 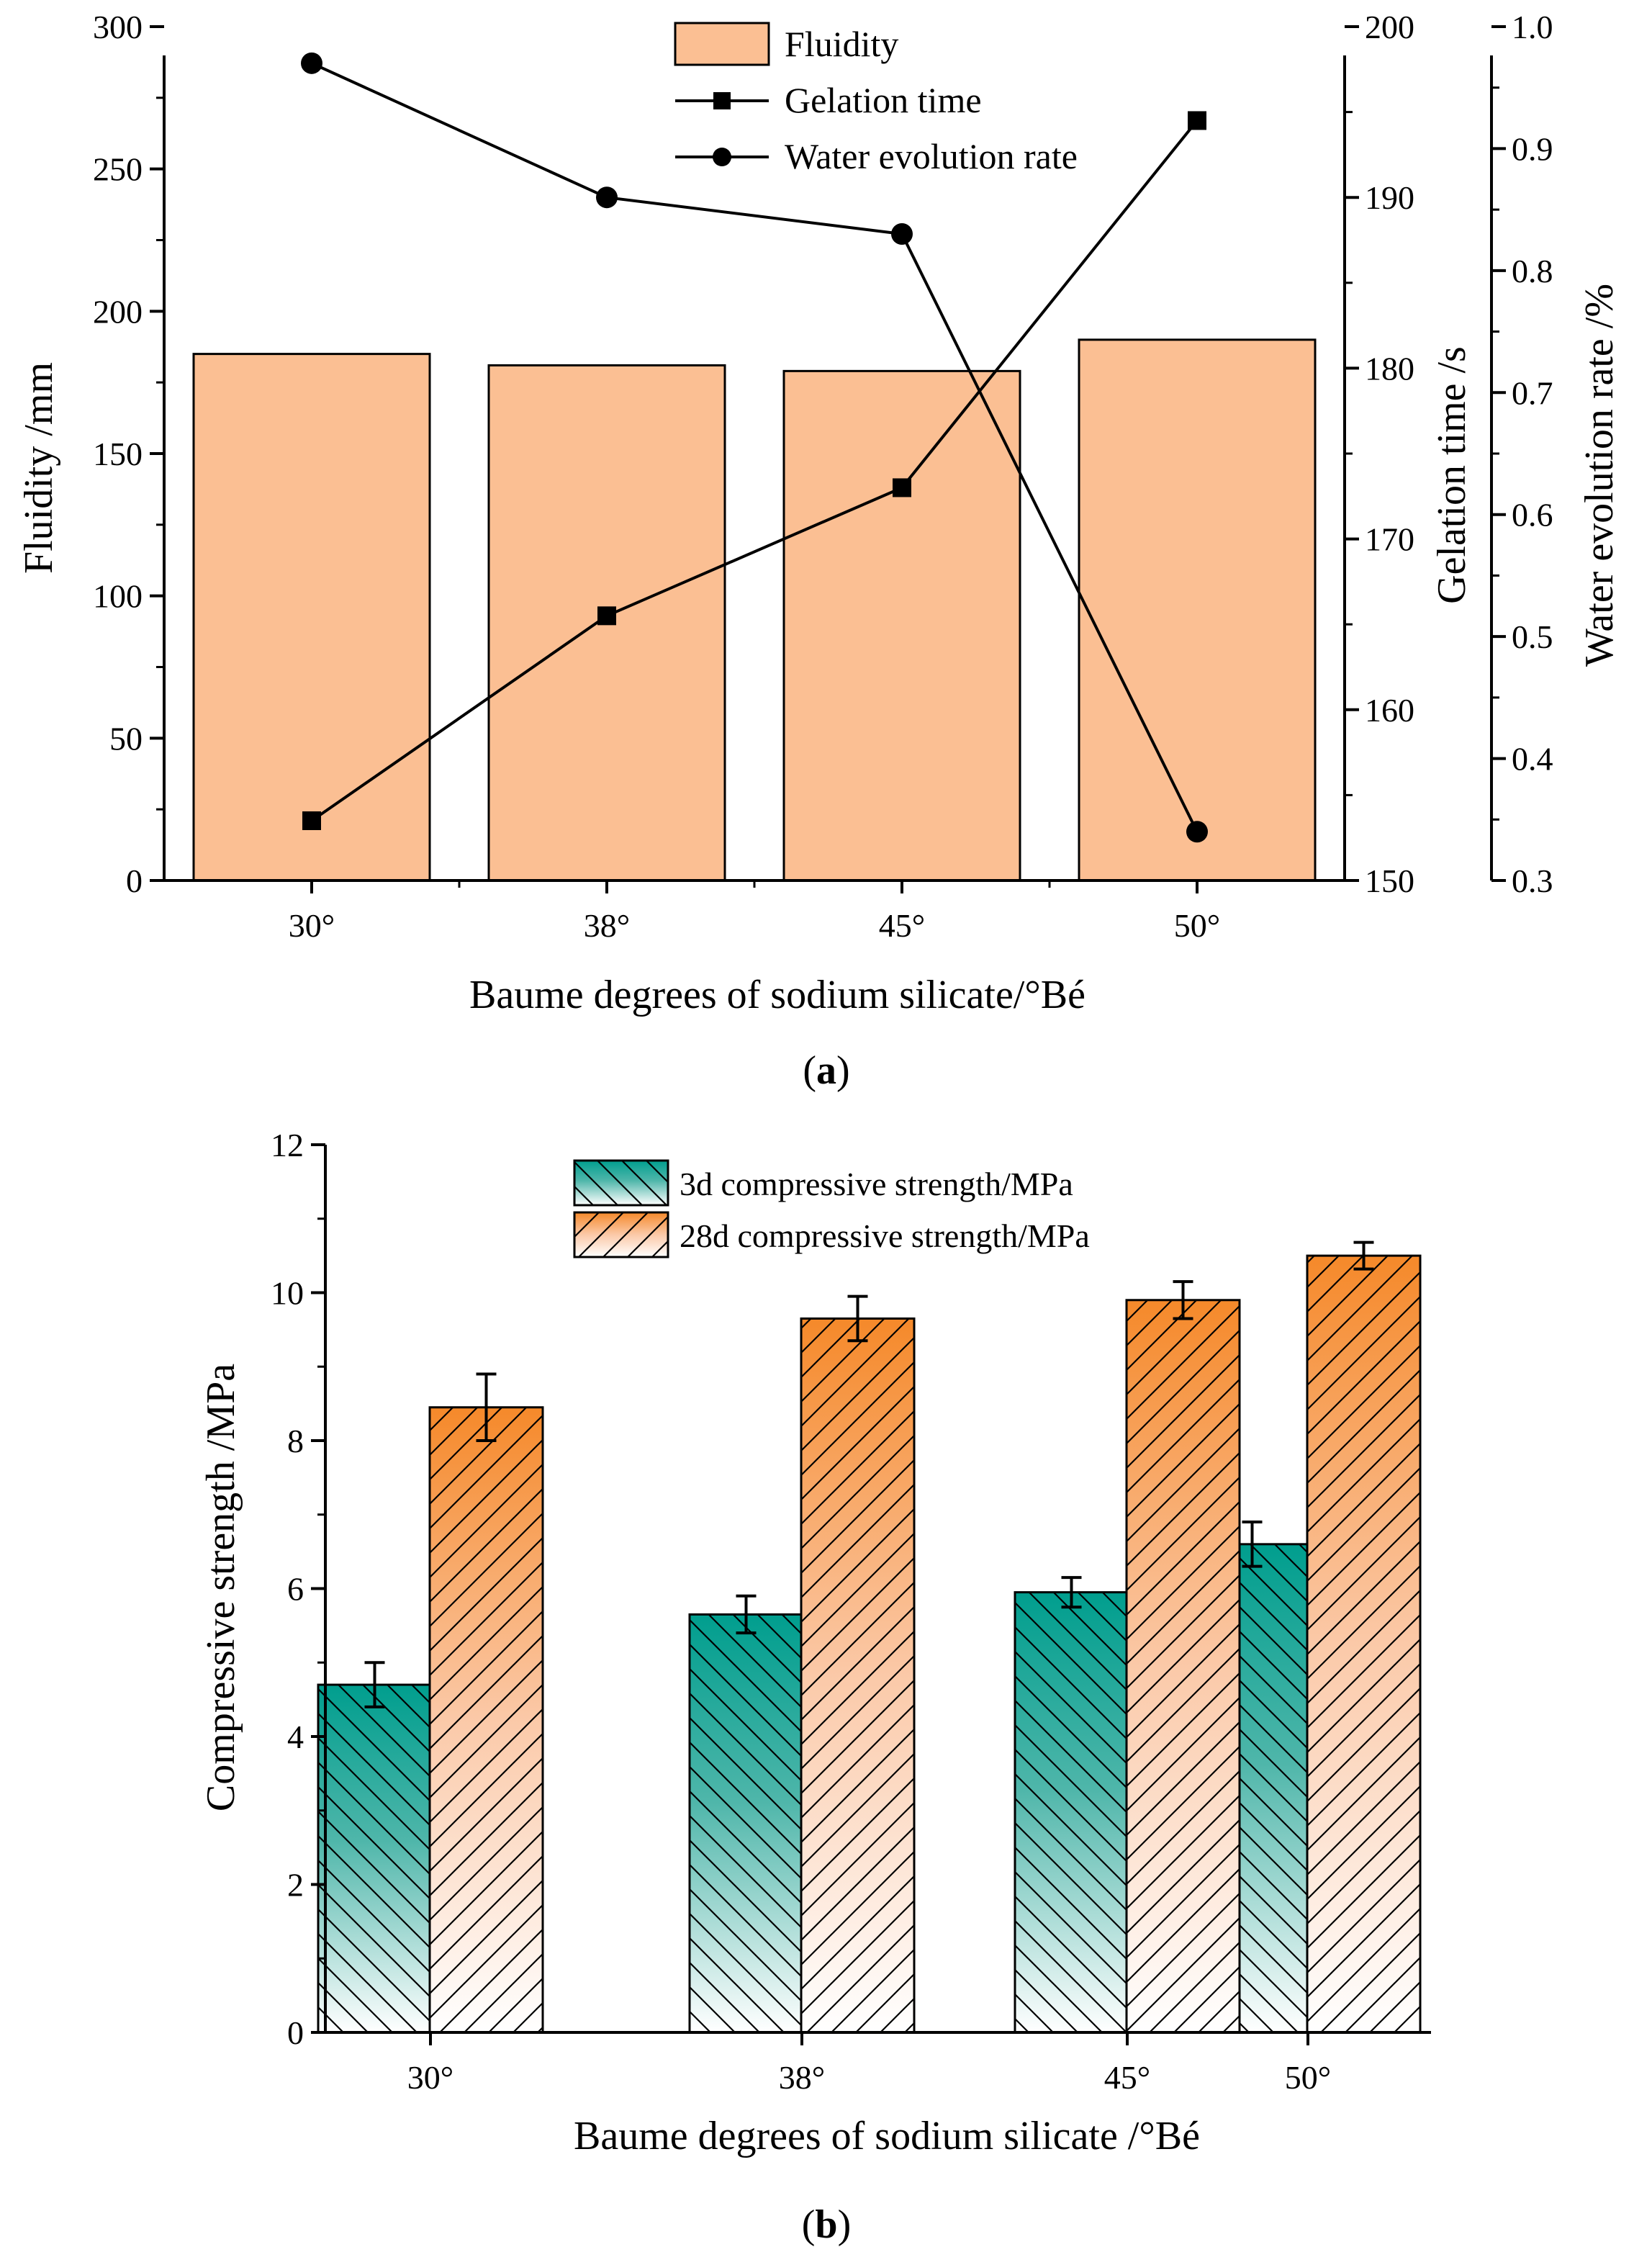 I want to click on a-right2-tick-0-8: 0.8, so click(x=1532, y=271).